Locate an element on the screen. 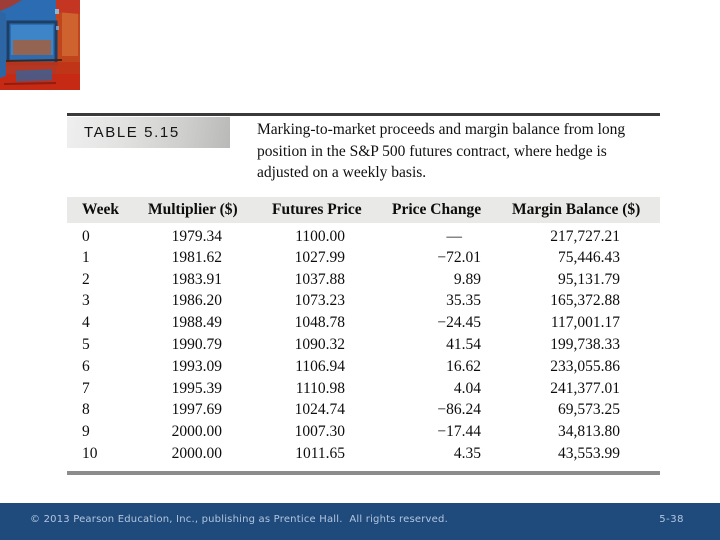  table-cell: 1048.78 is located at coordinates (319, 323).